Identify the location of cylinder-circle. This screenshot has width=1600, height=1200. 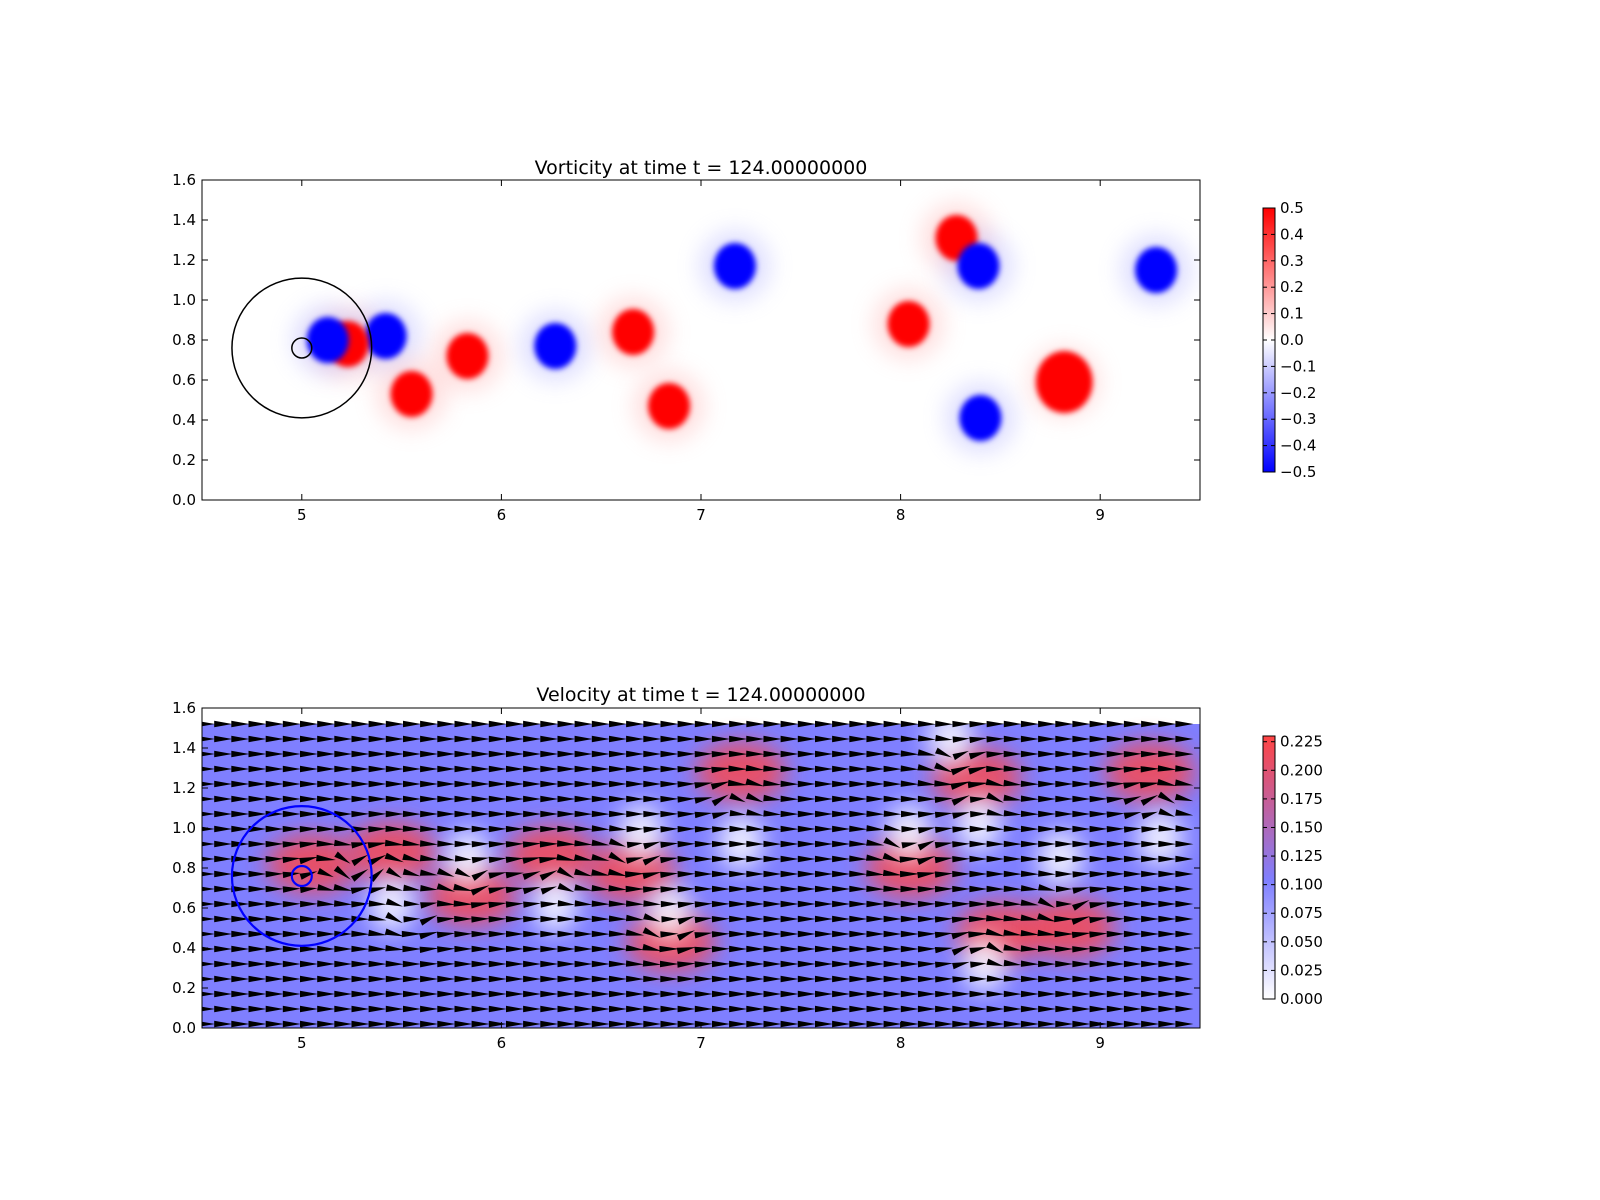
(301, 876).